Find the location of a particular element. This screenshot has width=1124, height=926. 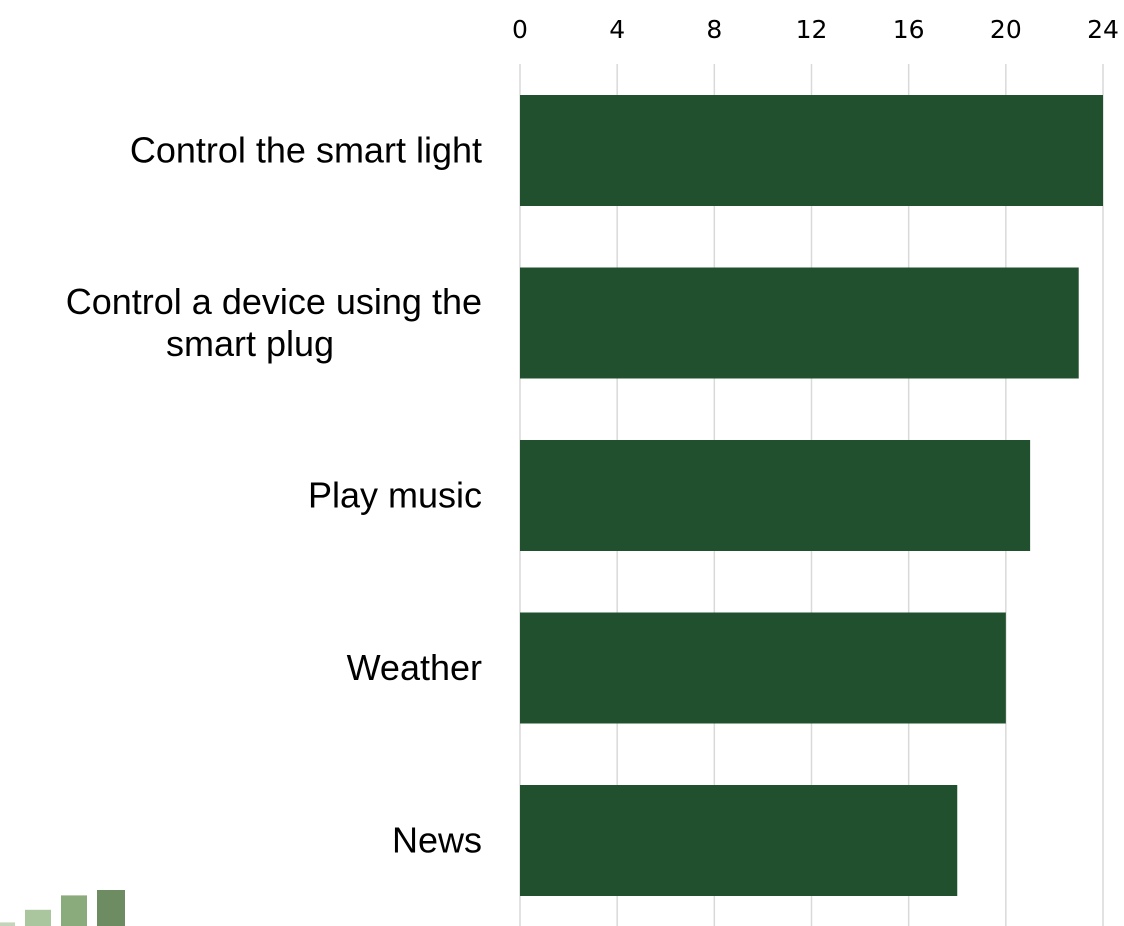

x-tick-label: 4 is located at coordinates (617, 29).